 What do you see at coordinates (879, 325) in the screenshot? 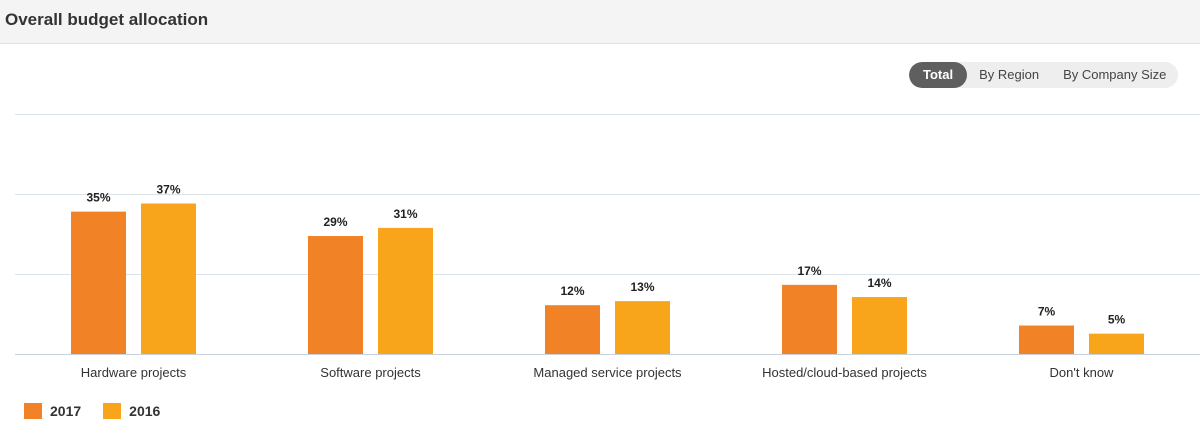
I see `bar-hosted-cloud-based-projects-2016` at bounding box center [879, 325].